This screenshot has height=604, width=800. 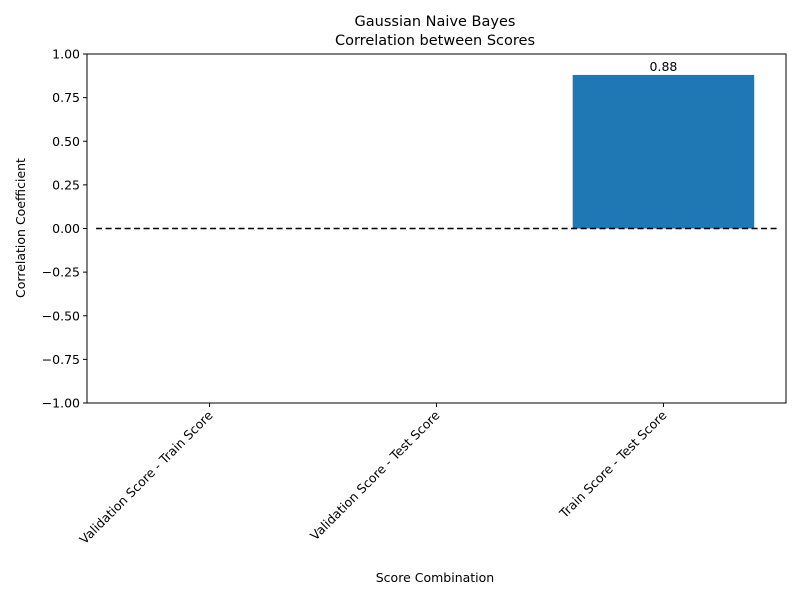 I want to click on y-tick-label-3: −0.25, so click(x=61, y=272).